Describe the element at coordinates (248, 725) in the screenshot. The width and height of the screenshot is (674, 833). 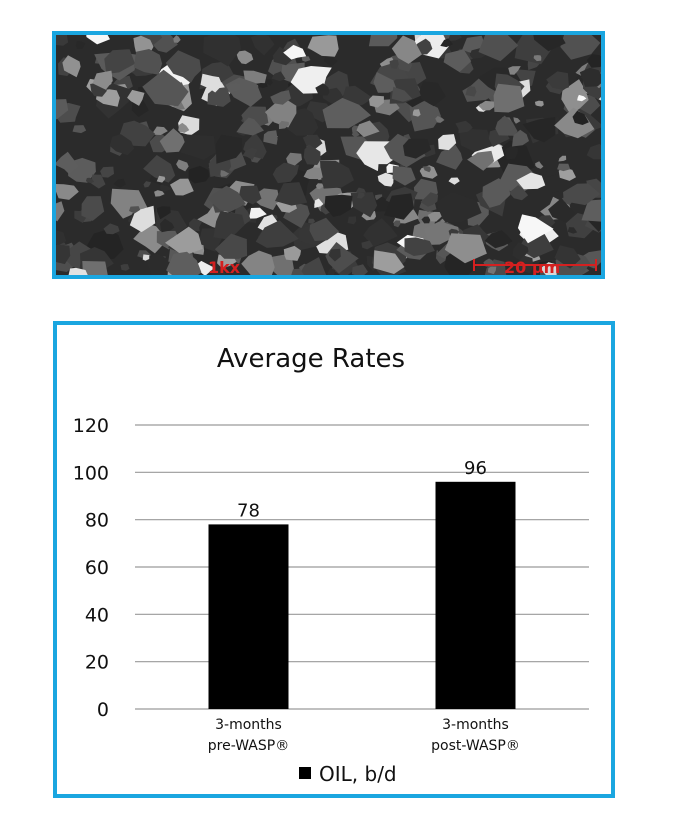
I see `category-label: 3-months` at that location.